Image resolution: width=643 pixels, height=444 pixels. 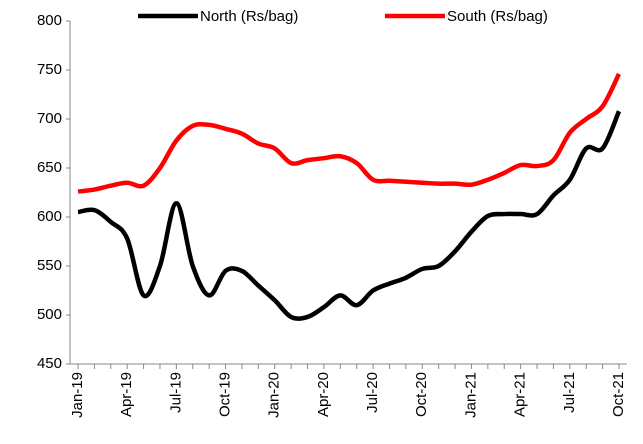 What do you see at coordinates (49, 118) in the screenshot?
I see `y-tick-label: 700` at bounding box center [49, 118].